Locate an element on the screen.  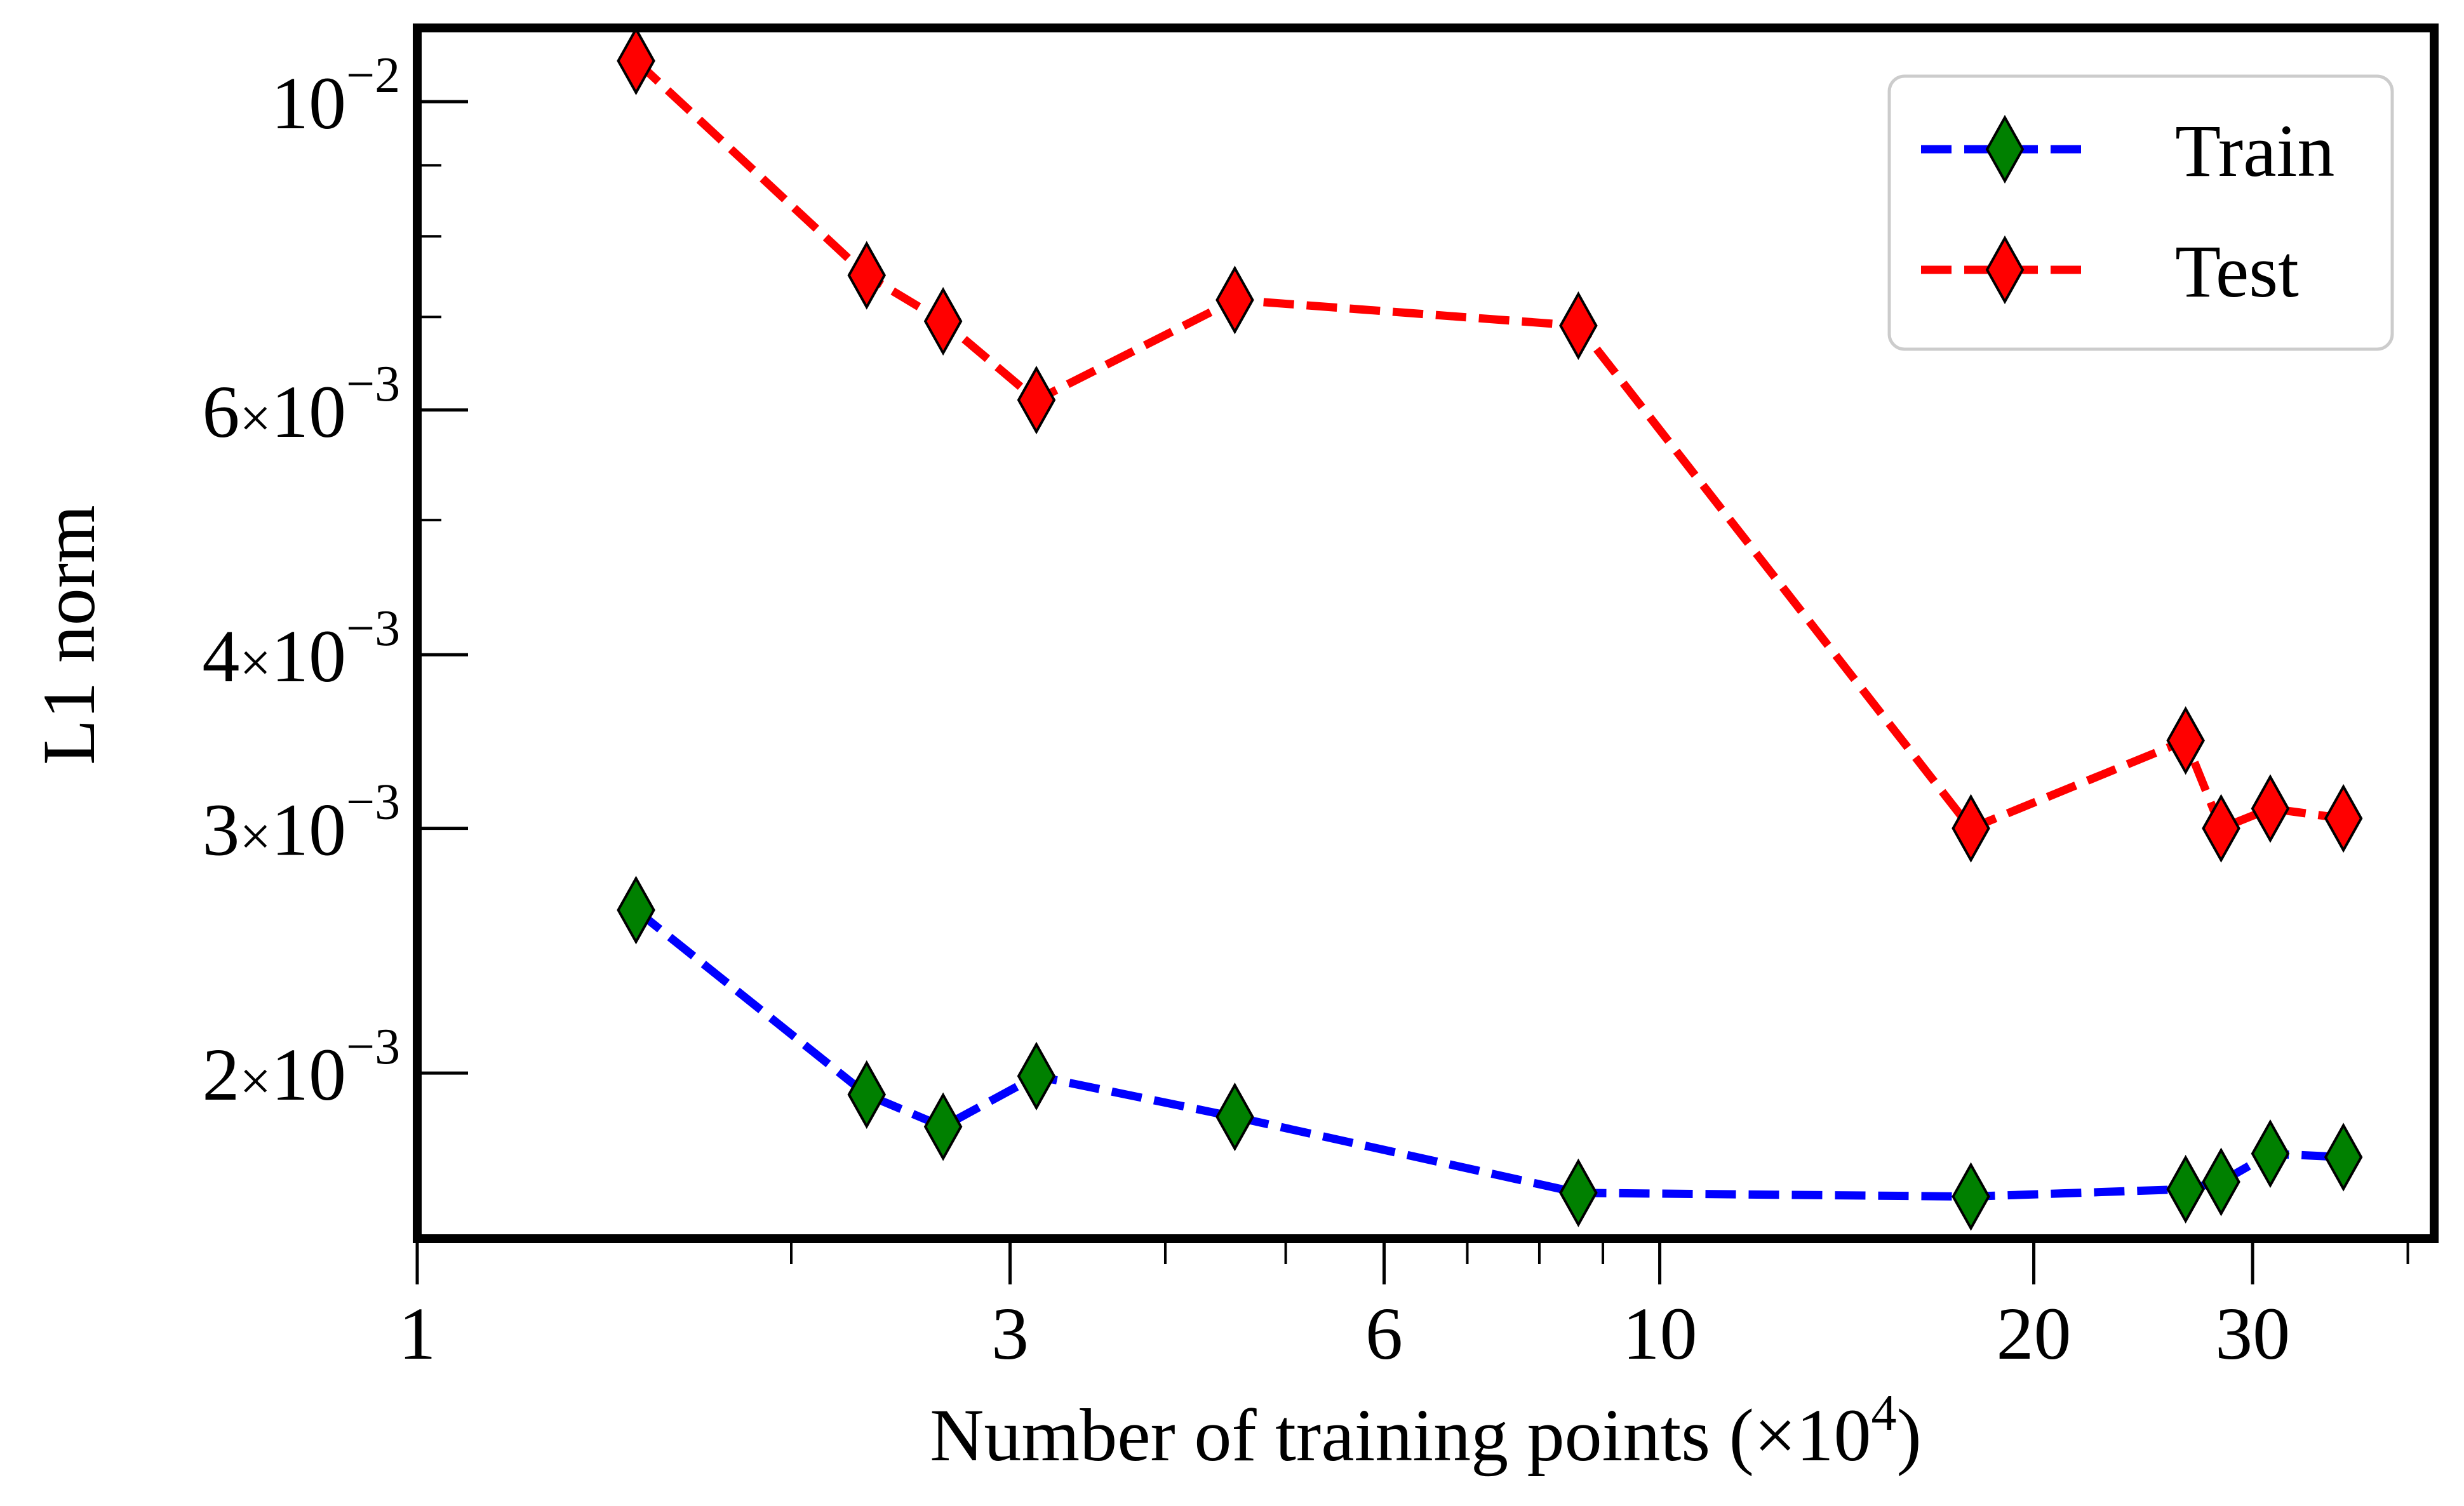
y-axis-title: L1 norm is located at coordinates (68, 635).